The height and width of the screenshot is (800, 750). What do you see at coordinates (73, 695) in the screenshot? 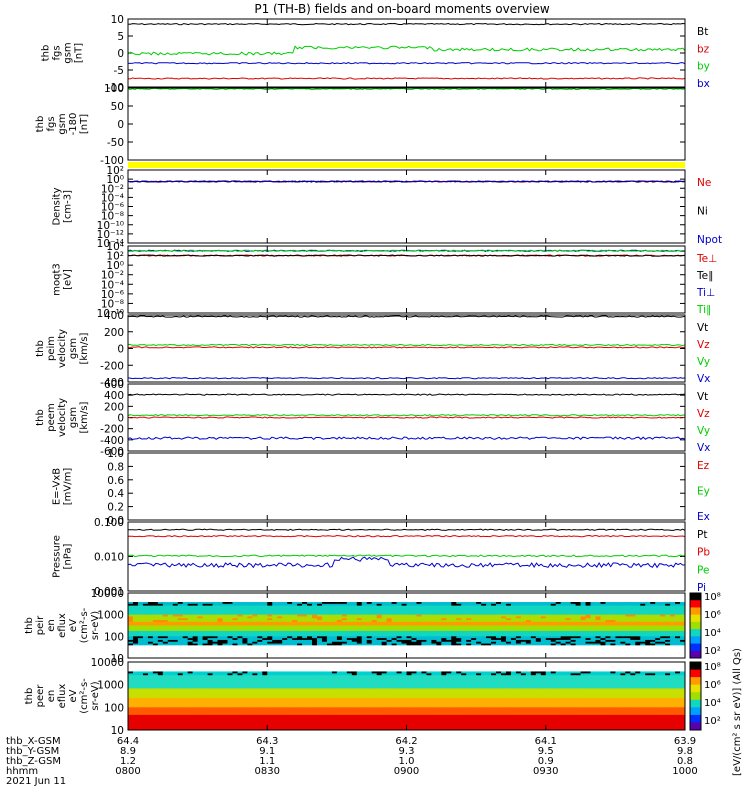
I see `ylabel-line: eV` at bounding box center [73, 695].